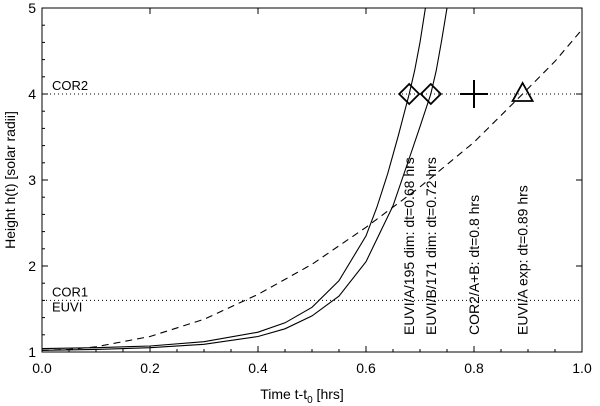 The height and width of the screenshot is (406, 600). I want to click on x-tick-label: 0.6, so click(366, 368).